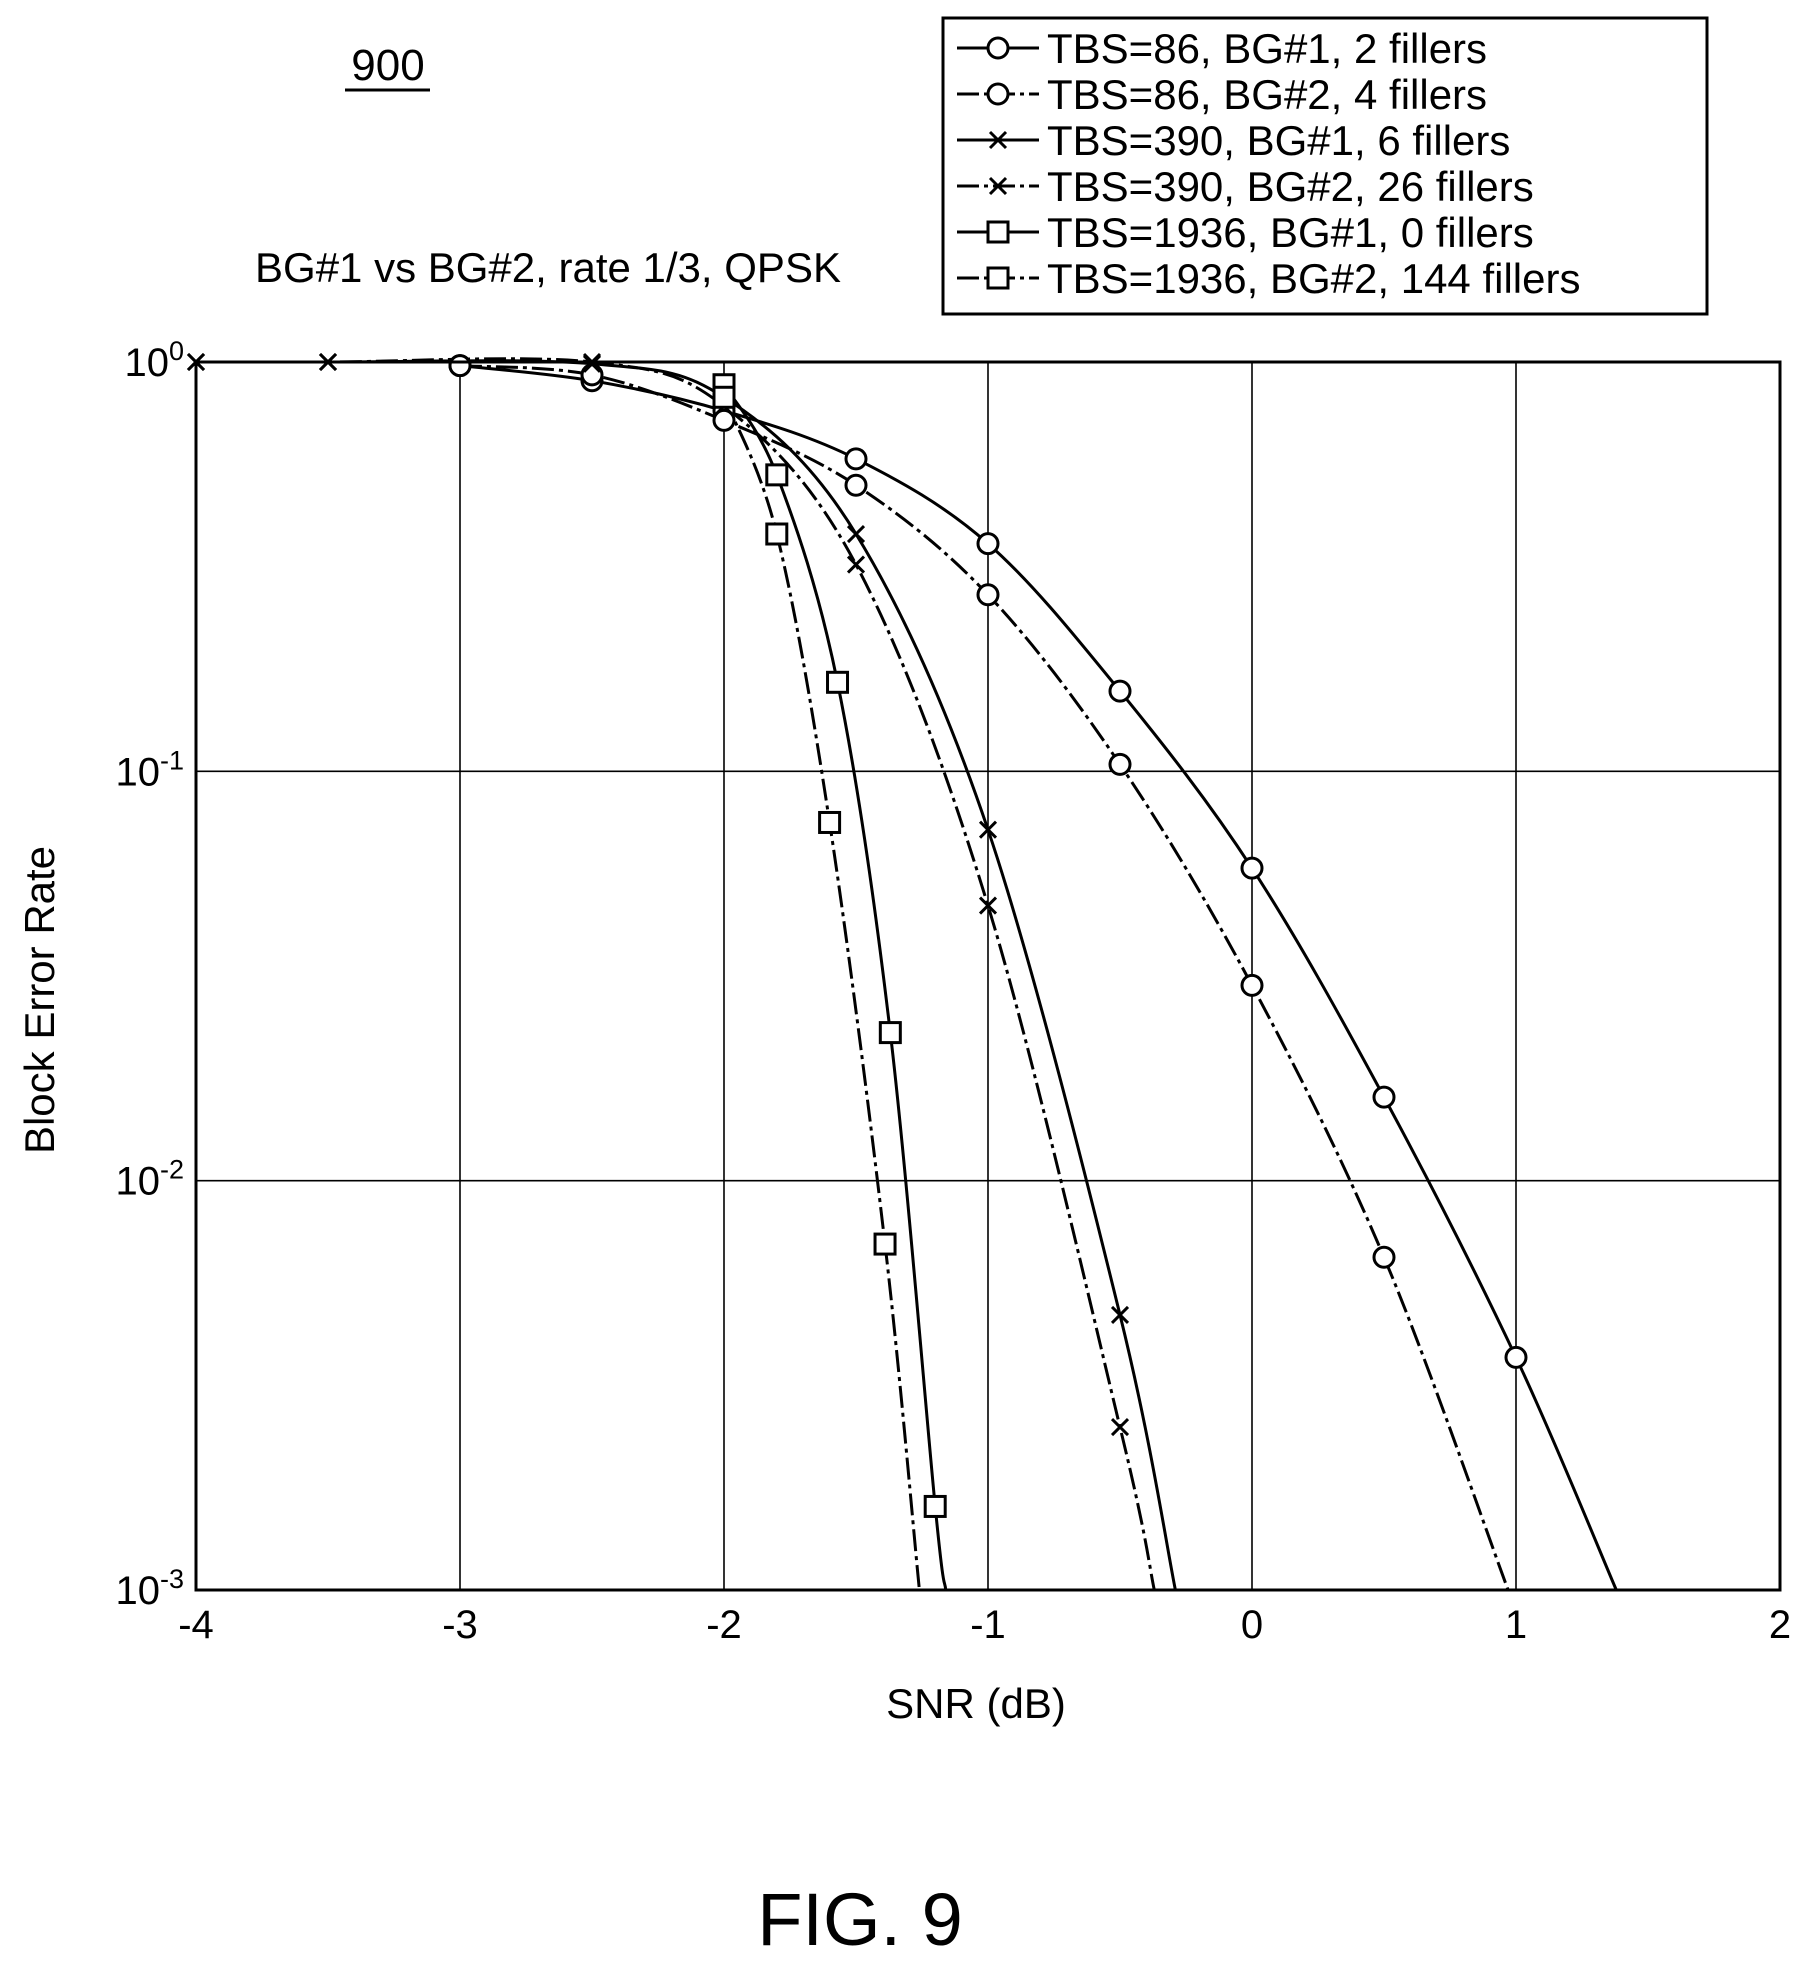  Describe the element at coordinates (387, 65) in the screenshot. I see `figure-number: 900` at that location.